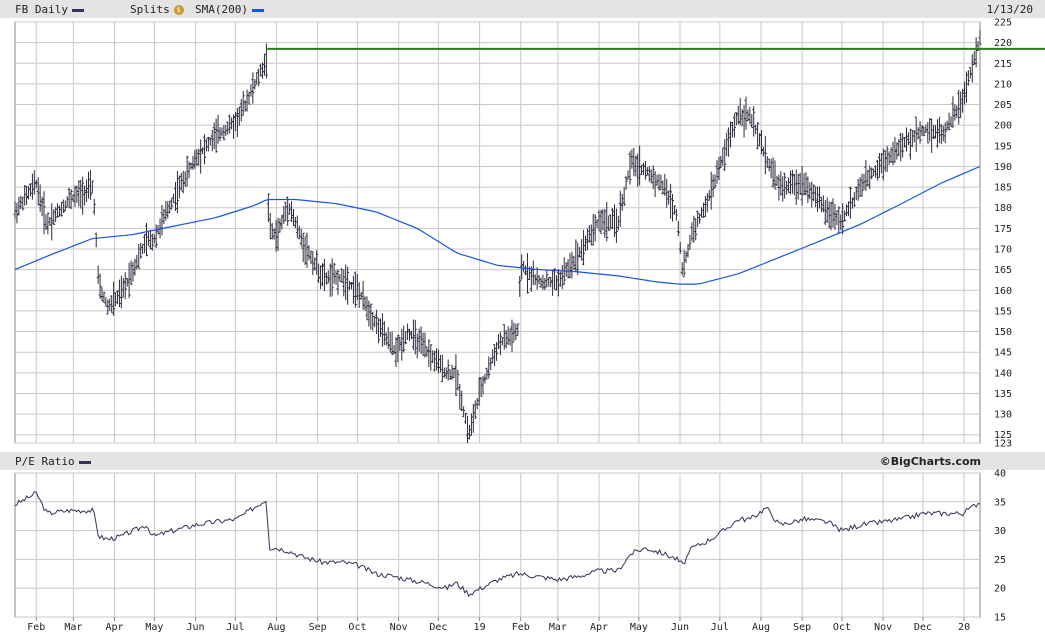 The image size is (1045, 635). I want to click on price-tick-label: 195, so click(1003, 146).